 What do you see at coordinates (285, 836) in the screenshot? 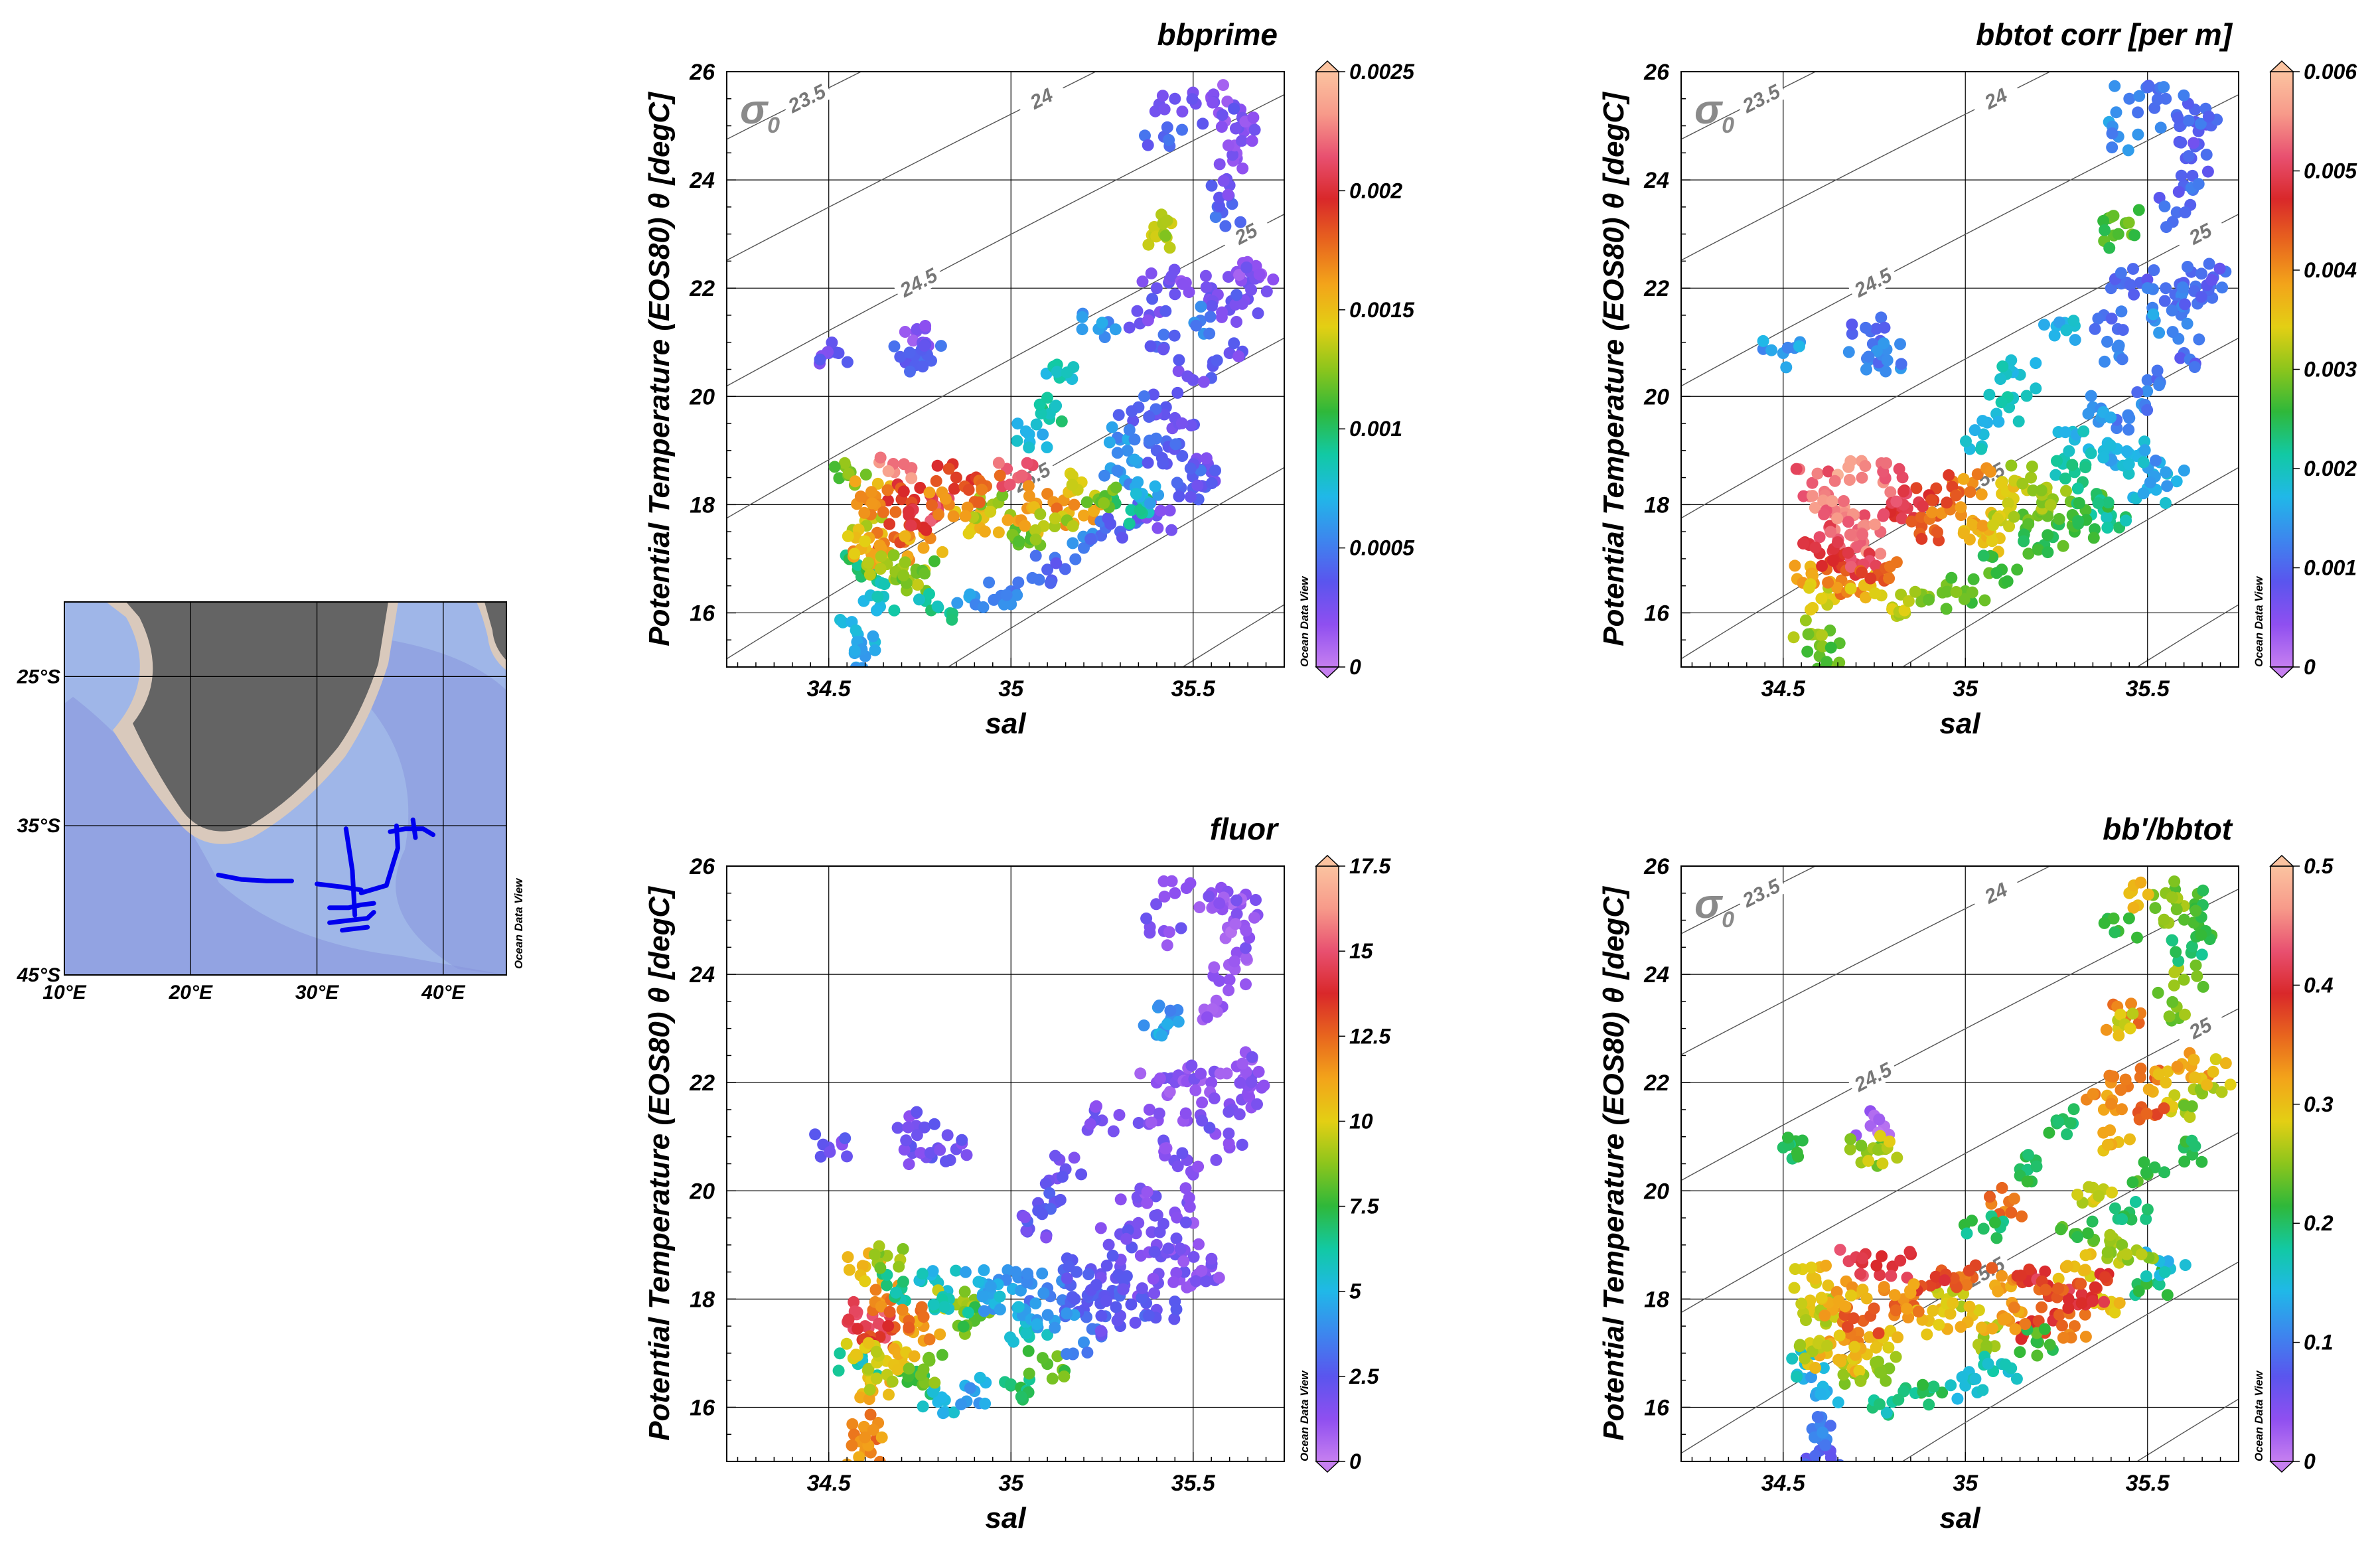
I see `map-deep-ocean` at bounding box center [285, 836].